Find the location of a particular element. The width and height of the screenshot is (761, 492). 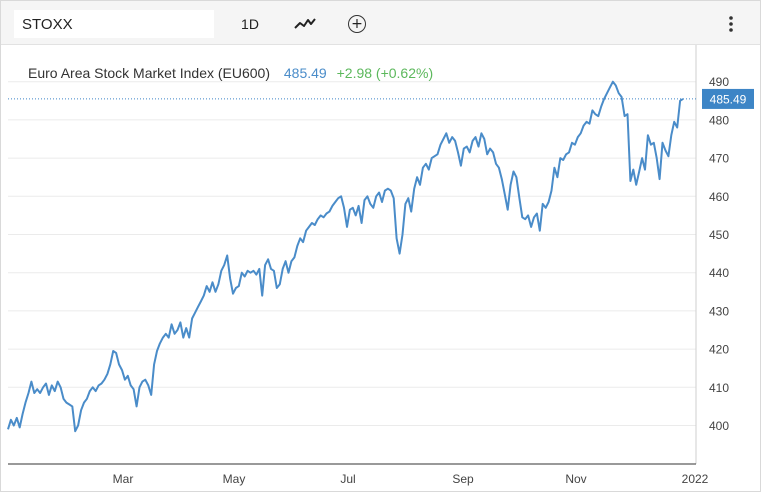

x-tick-label: Nov is located at coordinates (575, 479).